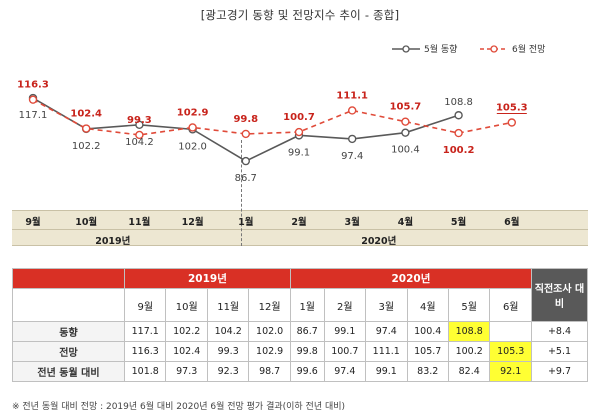 The height and width of the screenshot is (417, 600). Describe the element at coordinates (352, 95) in the screenshot. I see `data-label: 111.1` at that location.